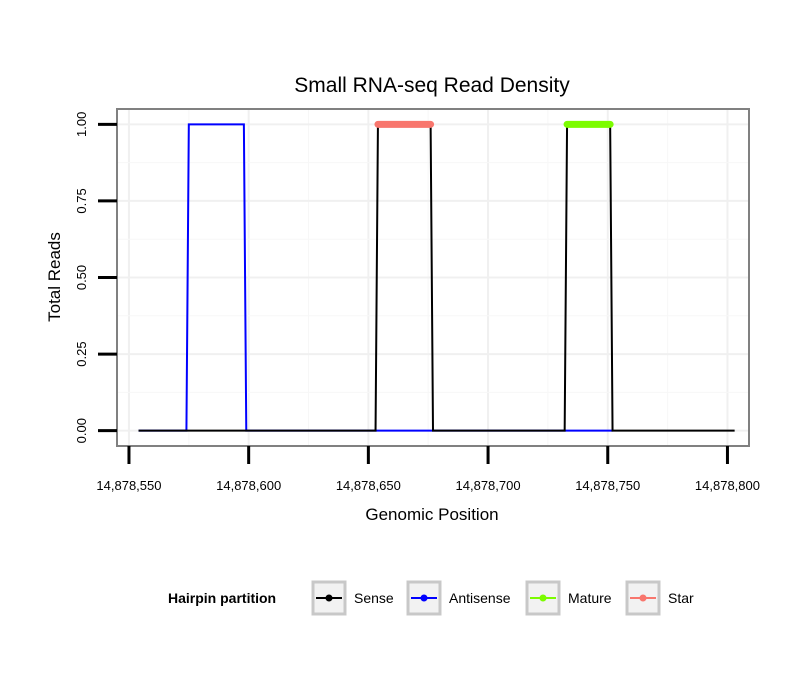 This screenshot has width=810, height=690. What do you see at coordinates (222, 598) in the screenshot?
I see `legend-title: Hairpin partition` at bounding box center [222, 598].